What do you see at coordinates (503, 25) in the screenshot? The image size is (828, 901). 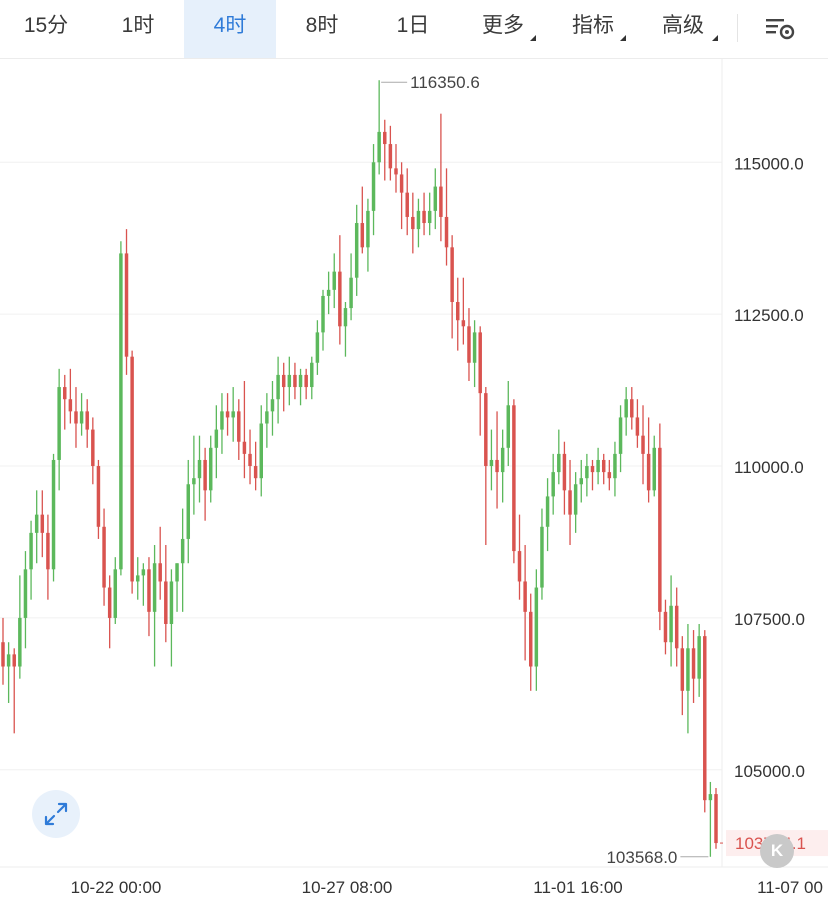 I see `tab-more-label: 更多` at bounding box center [503, 25].